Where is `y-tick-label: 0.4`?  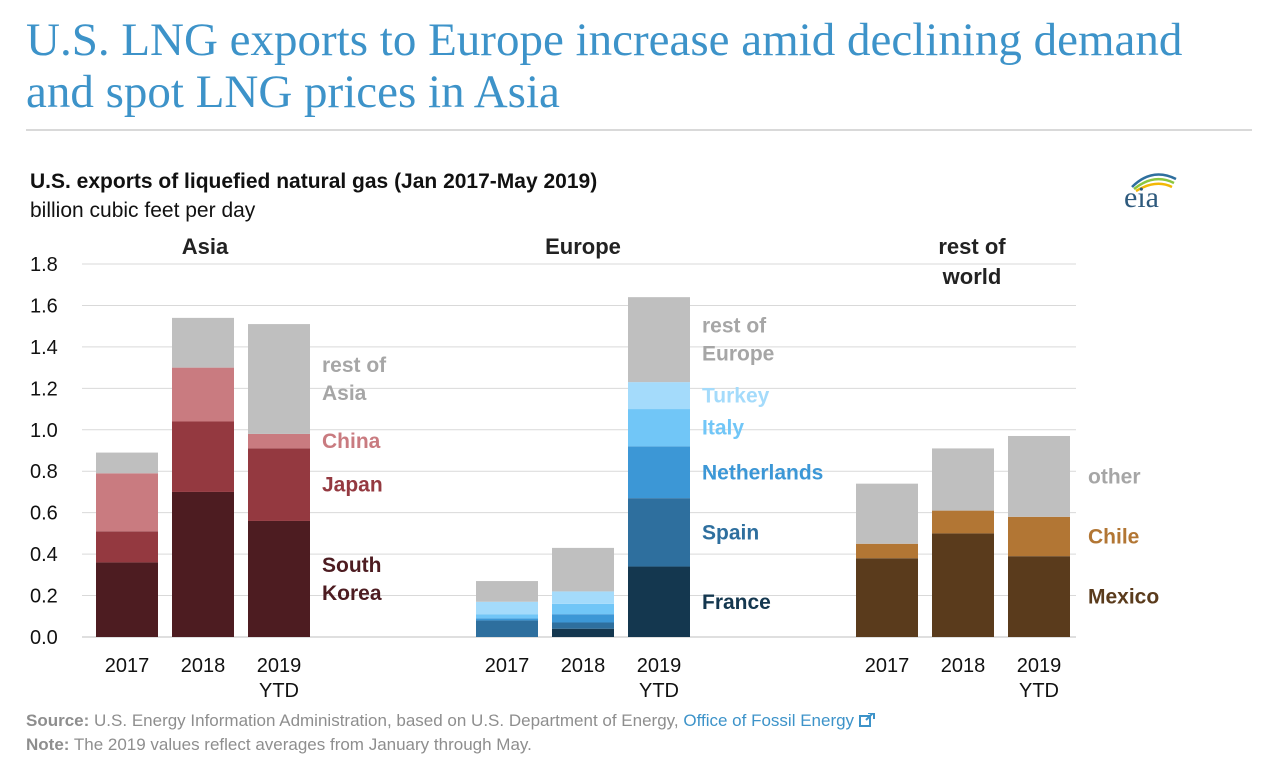 y-tick-label: 0.4 is located at coordinates (44, 555).